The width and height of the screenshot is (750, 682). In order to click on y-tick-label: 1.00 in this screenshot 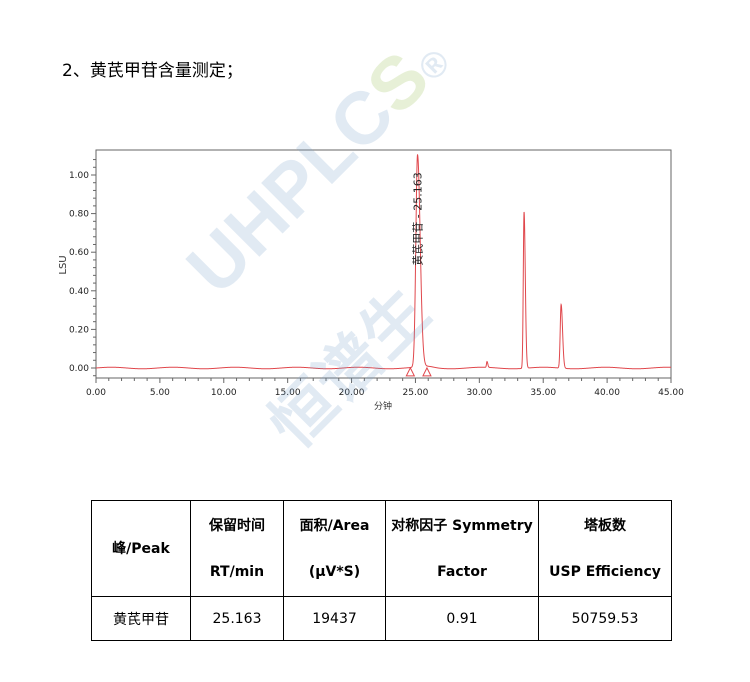, I will do `click(79, 176)`.